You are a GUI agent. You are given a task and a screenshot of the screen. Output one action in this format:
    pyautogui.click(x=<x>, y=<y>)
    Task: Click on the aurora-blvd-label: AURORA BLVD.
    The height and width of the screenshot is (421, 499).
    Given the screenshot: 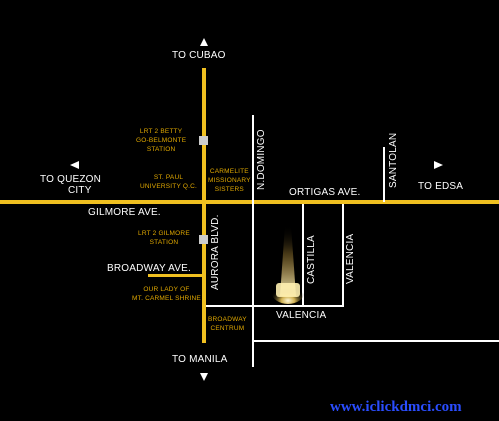 What is the action you would take?
    pyautogui.click(x=215, y=252)
    